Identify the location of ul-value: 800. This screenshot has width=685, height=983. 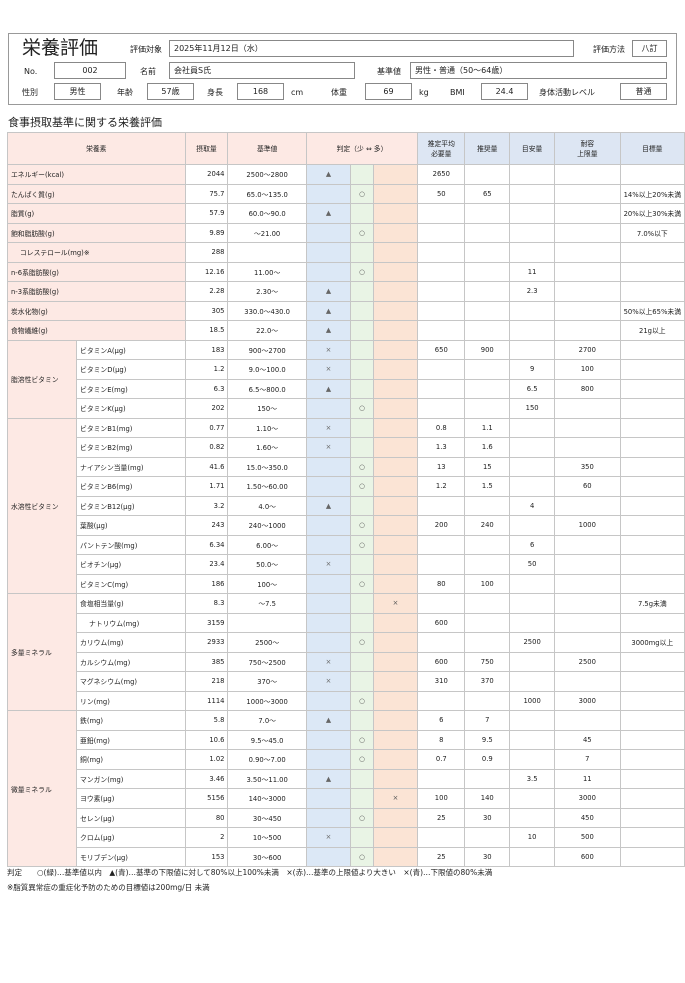
(587, 388).